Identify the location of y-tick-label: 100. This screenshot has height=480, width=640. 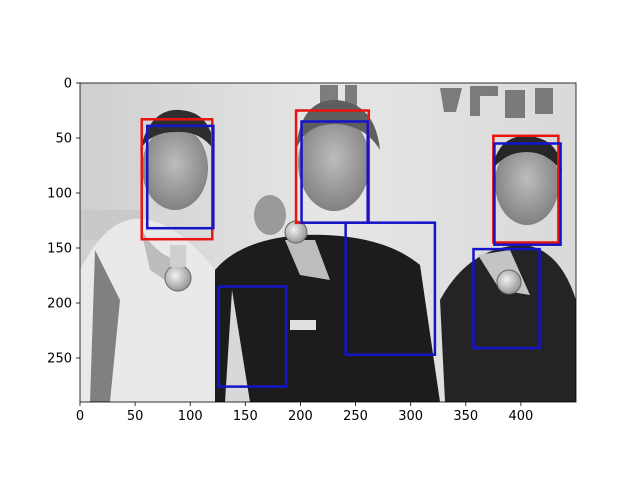
(59, 194).